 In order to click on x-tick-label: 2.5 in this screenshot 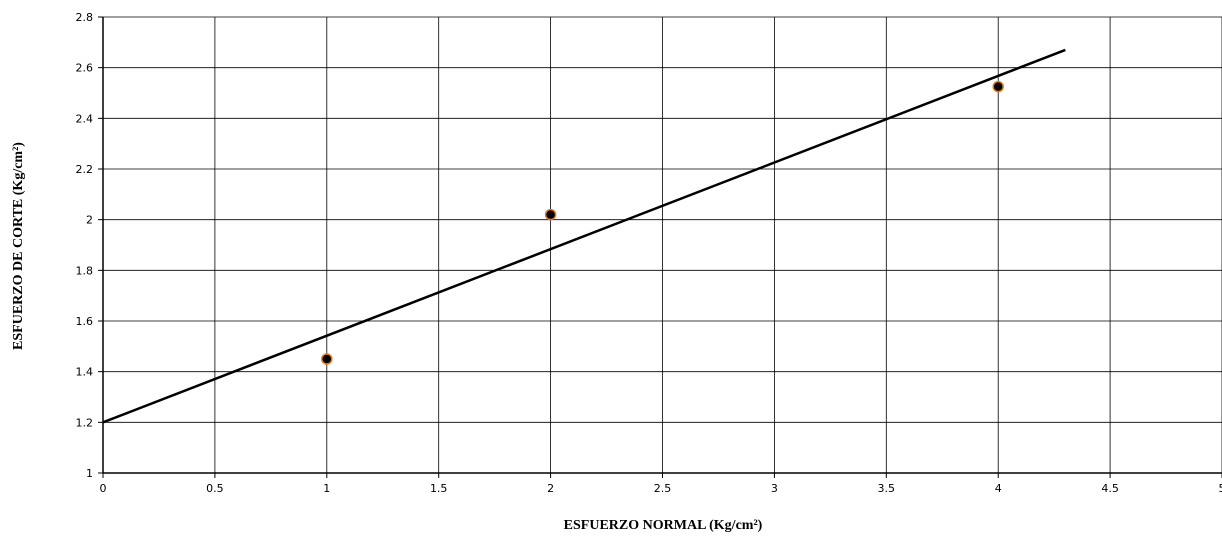, I will do `click(663, 488)`.